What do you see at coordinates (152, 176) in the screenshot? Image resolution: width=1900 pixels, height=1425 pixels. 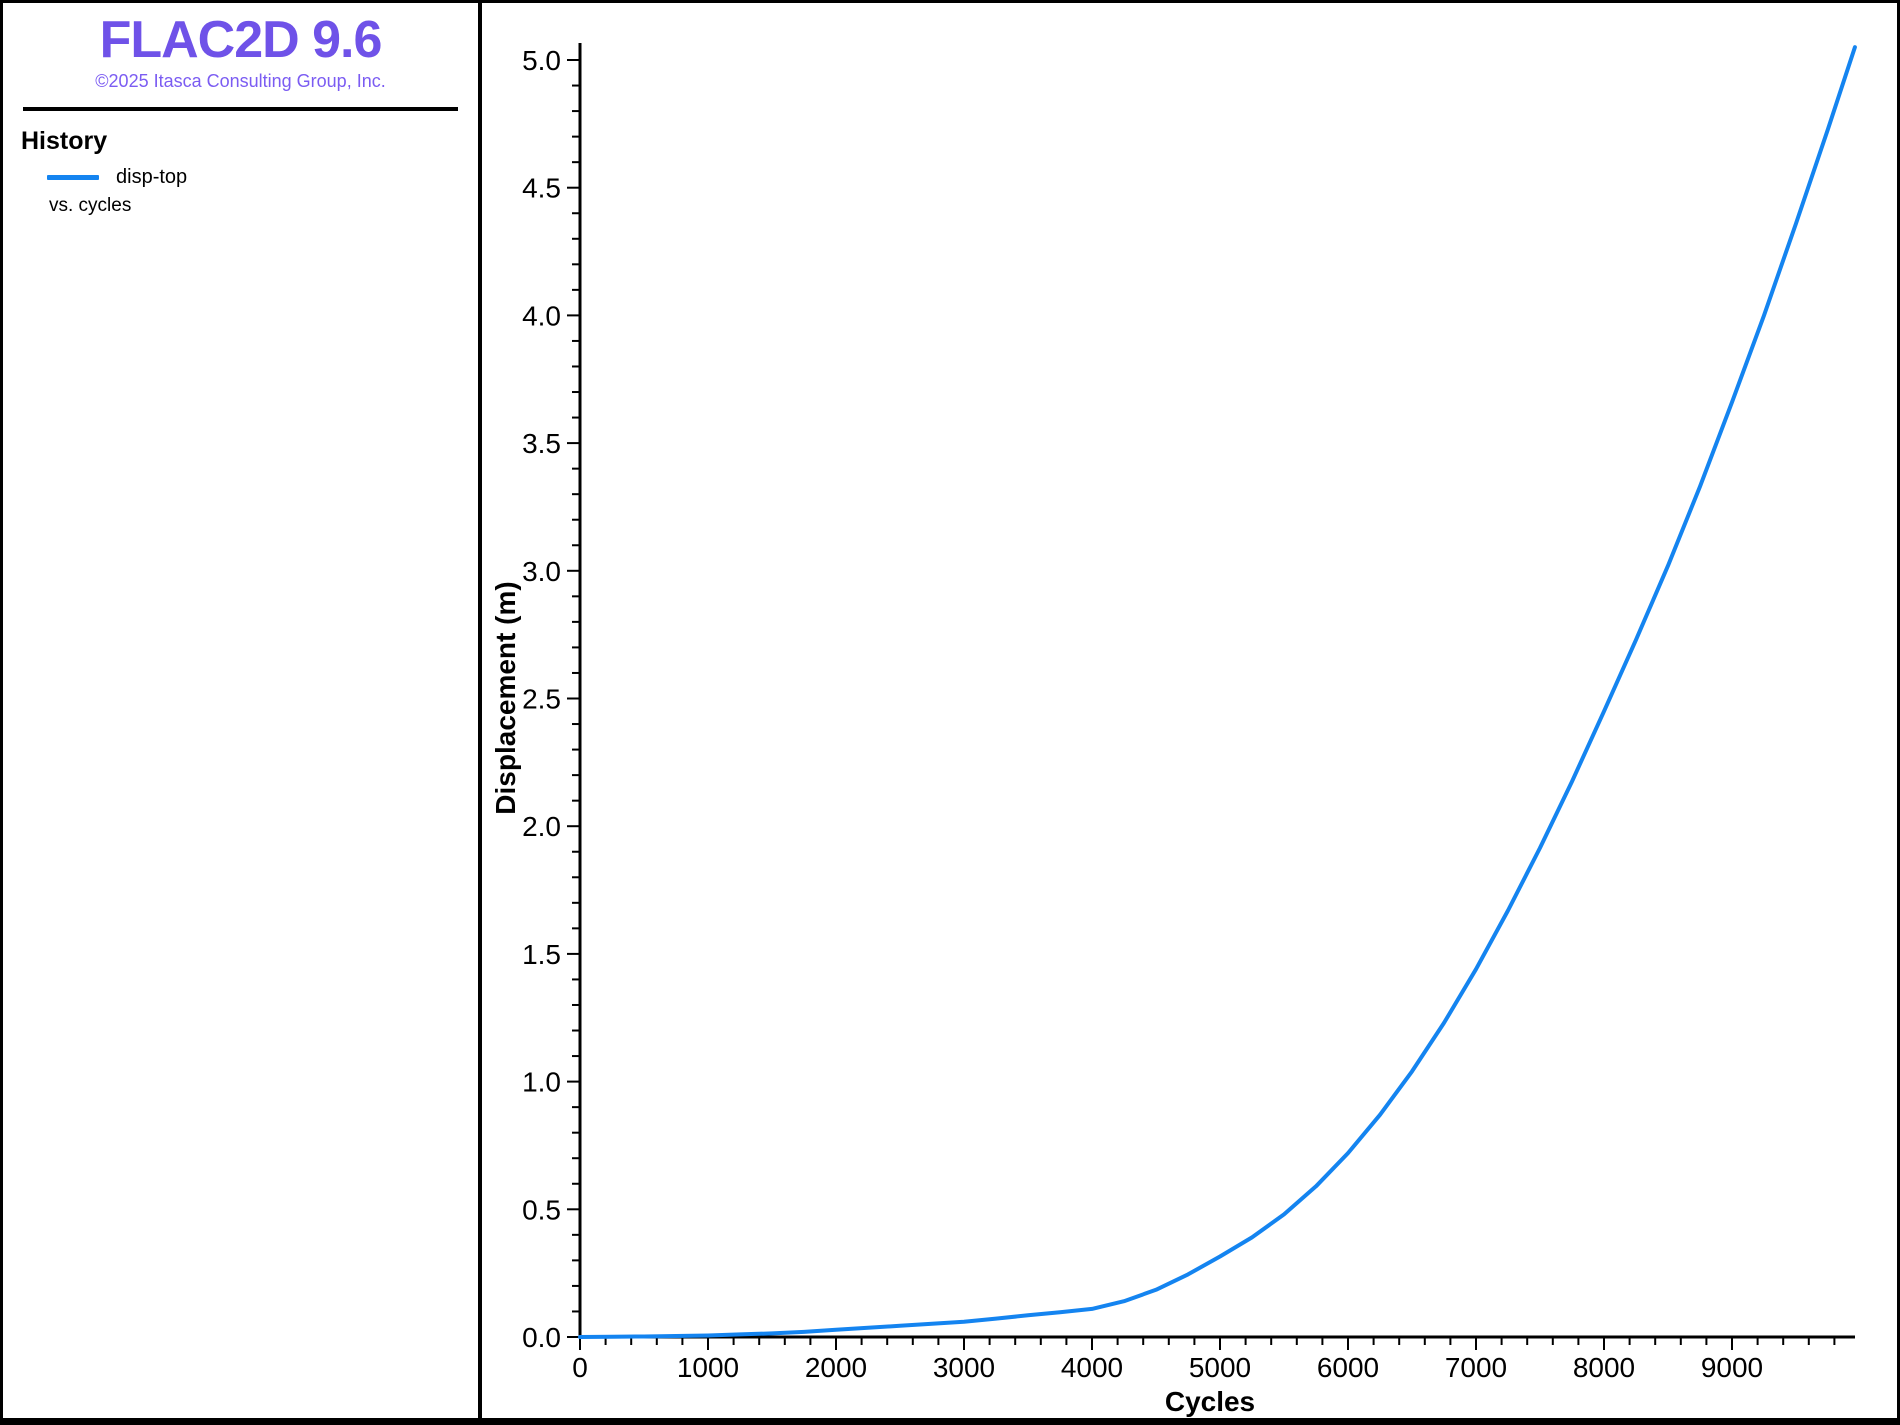 I see `legend-label: disp-top` at bounding box center [152, 176].